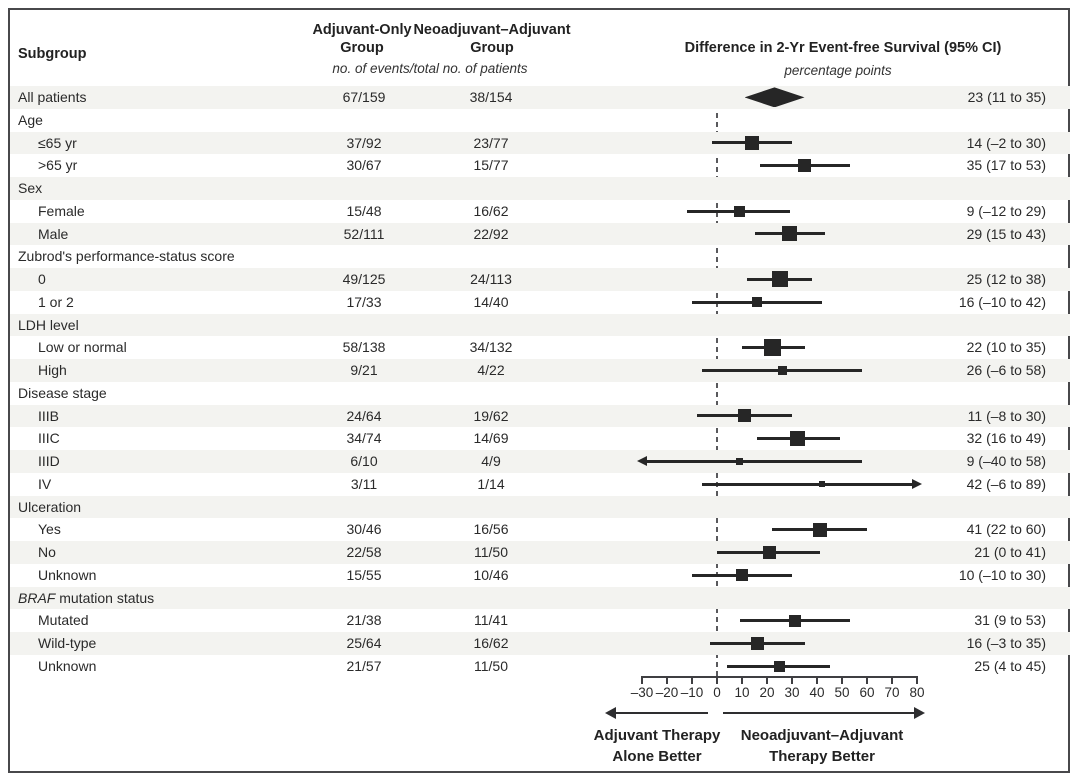  Describe the element at coordinates (126, 256) in the screenshot. I see `row-label: Zubrod's performance-status score` at that location.